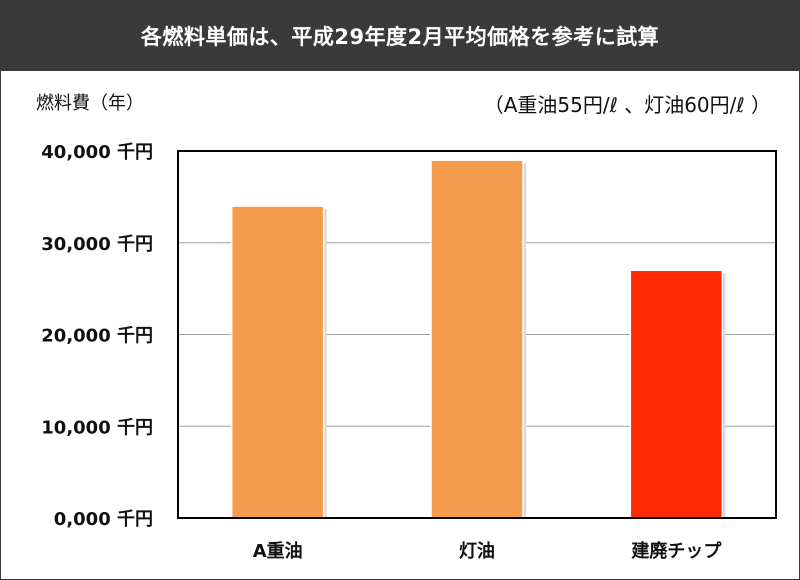  What do you see at coordinates (97, 427) in the screenshot?
I see `y-tick-label: 10,000 千円` at bounding box center [97, 427].